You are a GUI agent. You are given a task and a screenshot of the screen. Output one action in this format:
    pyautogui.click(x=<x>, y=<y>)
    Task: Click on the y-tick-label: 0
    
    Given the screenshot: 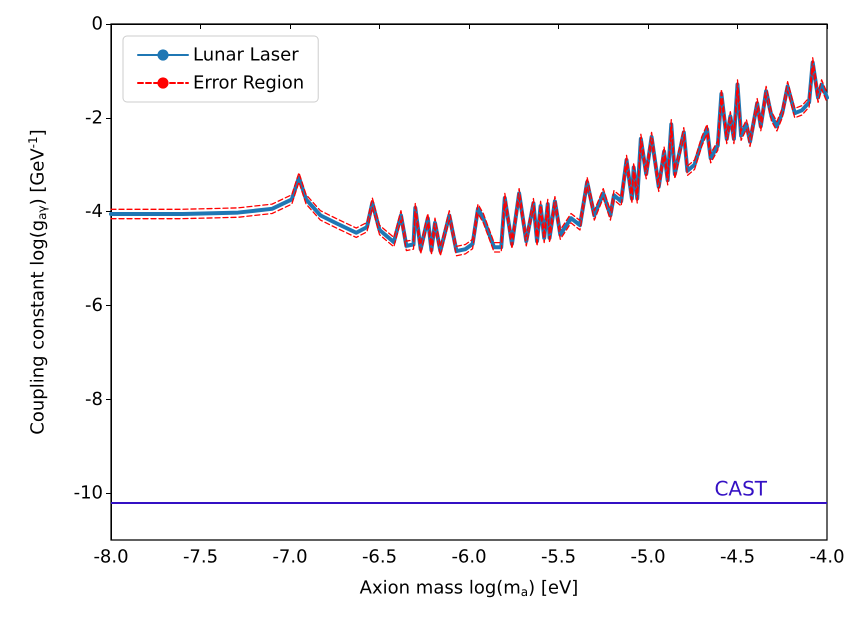 What is the action you would take?
    pyautogui.click(x=97, y=24)
    